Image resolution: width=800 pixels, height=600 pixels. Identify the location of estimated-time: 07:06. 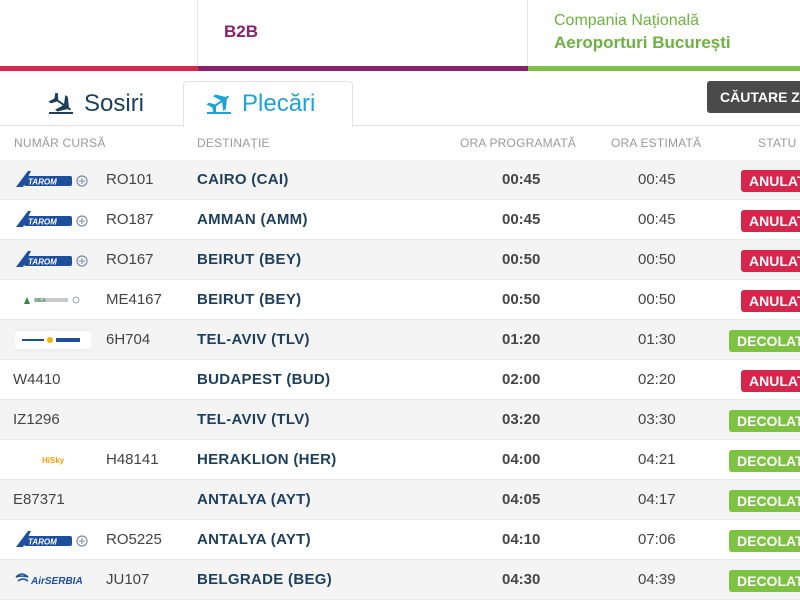
(657, 539).